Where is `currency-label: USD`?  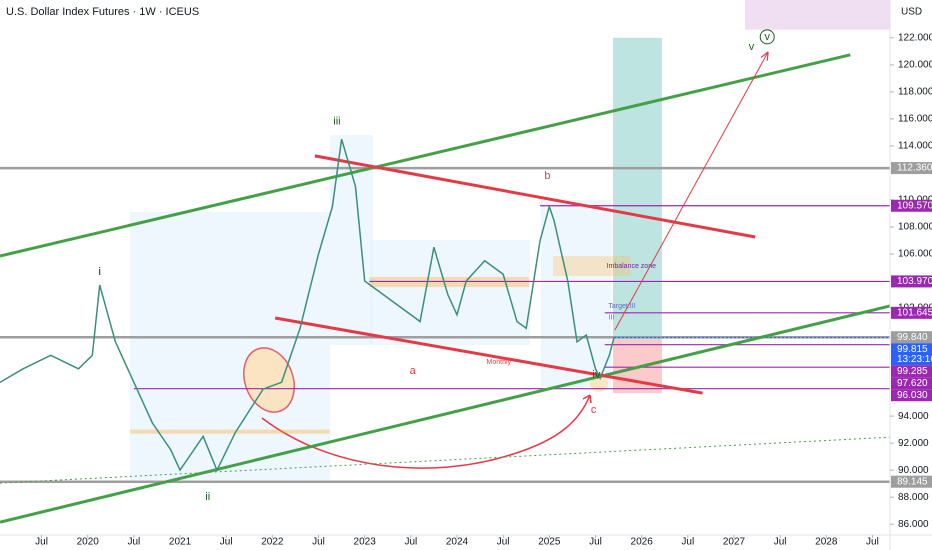
currency-label: USD is located at coordinates (911, 12).